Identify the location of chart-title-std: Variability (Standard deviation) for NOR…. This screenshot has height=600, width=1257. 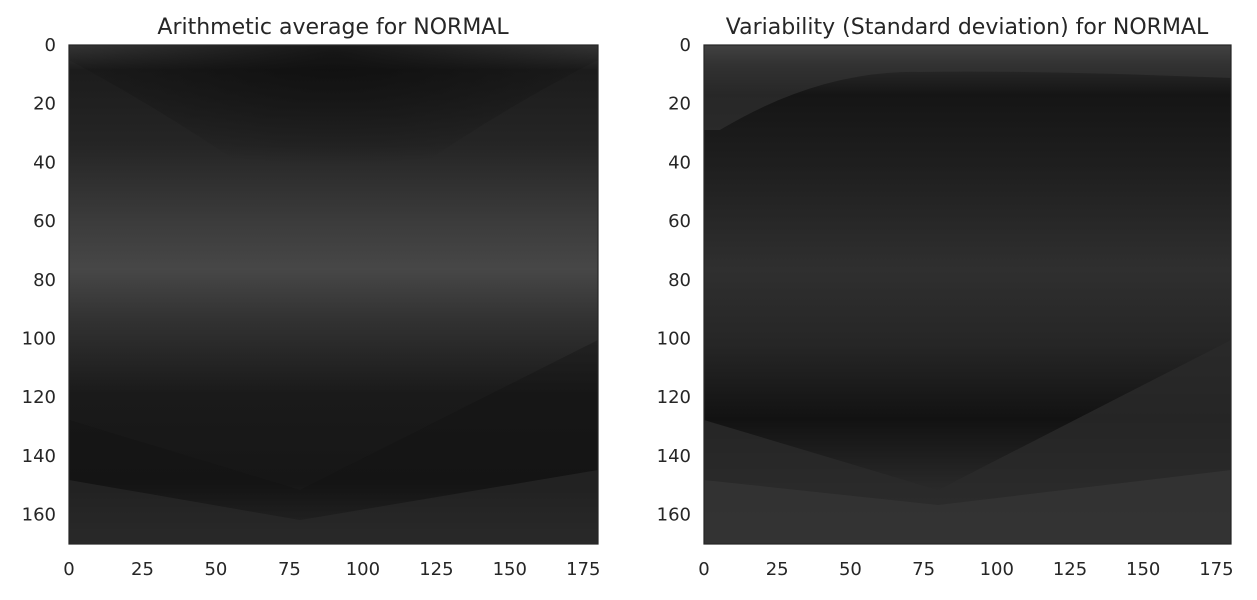
(967, 27).